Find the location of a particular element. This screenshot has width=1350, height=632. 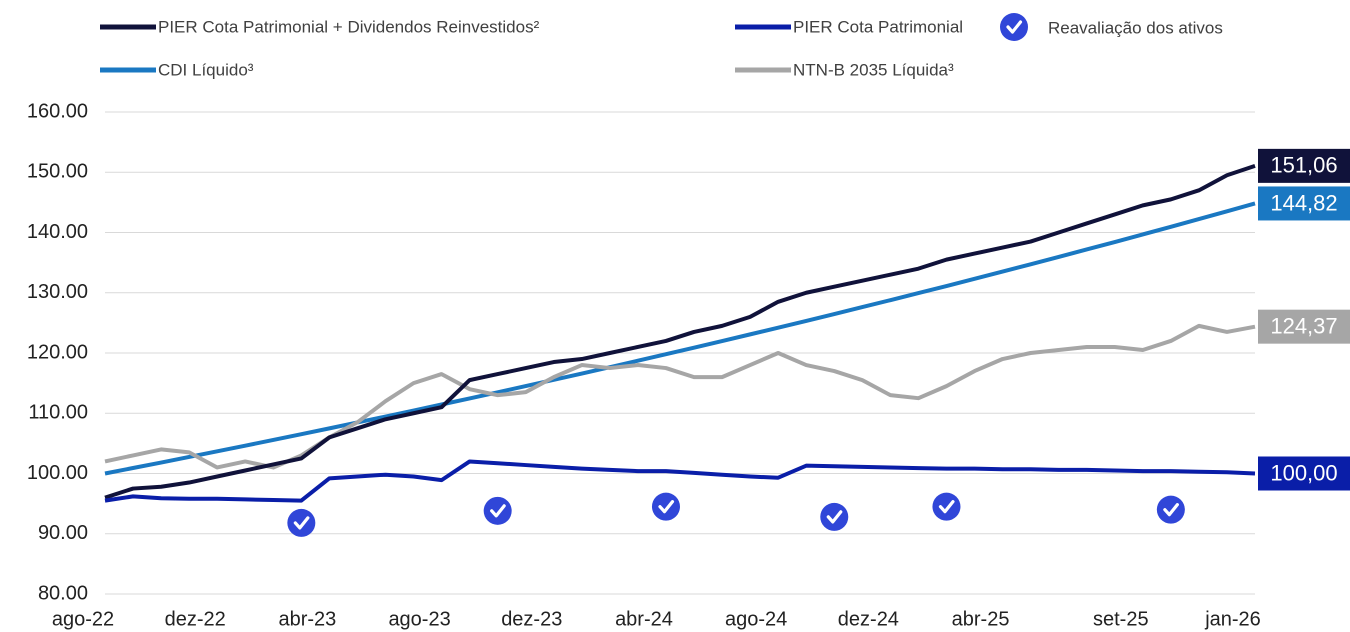

legend-item: PIER Cota Patrimonial is located at coordinates (849, 26).